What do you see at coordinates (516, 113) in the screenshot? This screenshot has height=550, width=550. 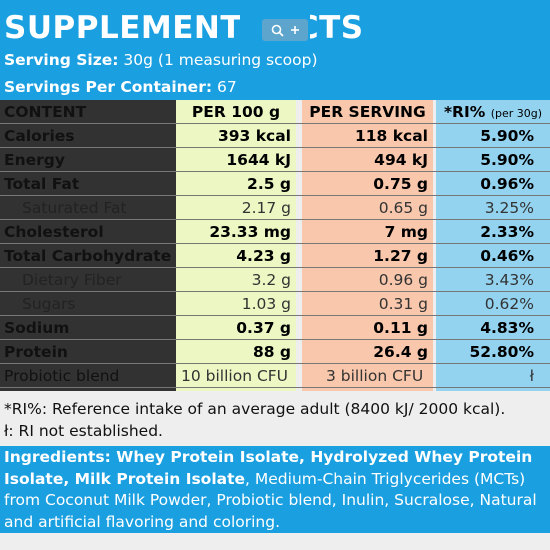 I see `header-ri-sub: (per 30g)` at bounding box center [516, 113].